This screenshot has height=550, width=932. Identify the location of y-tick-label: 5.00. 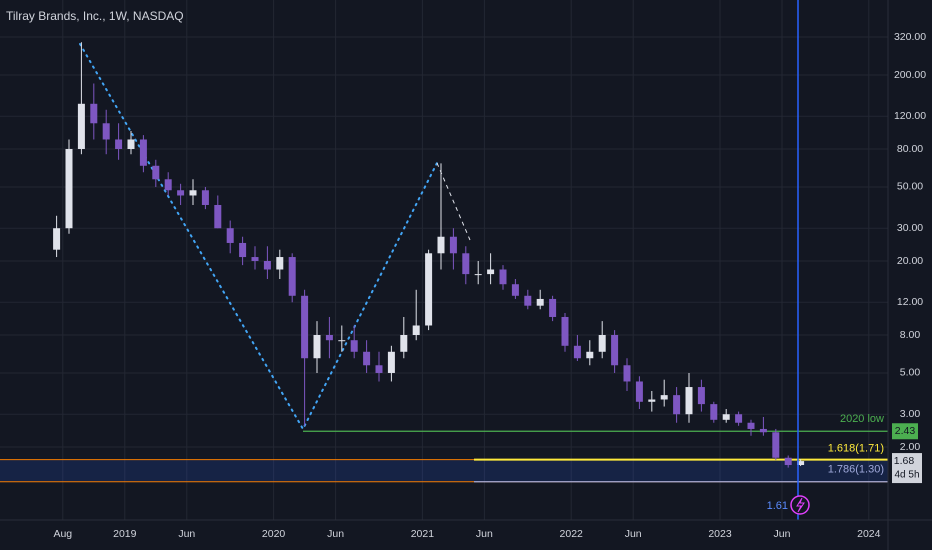
(910, 373).